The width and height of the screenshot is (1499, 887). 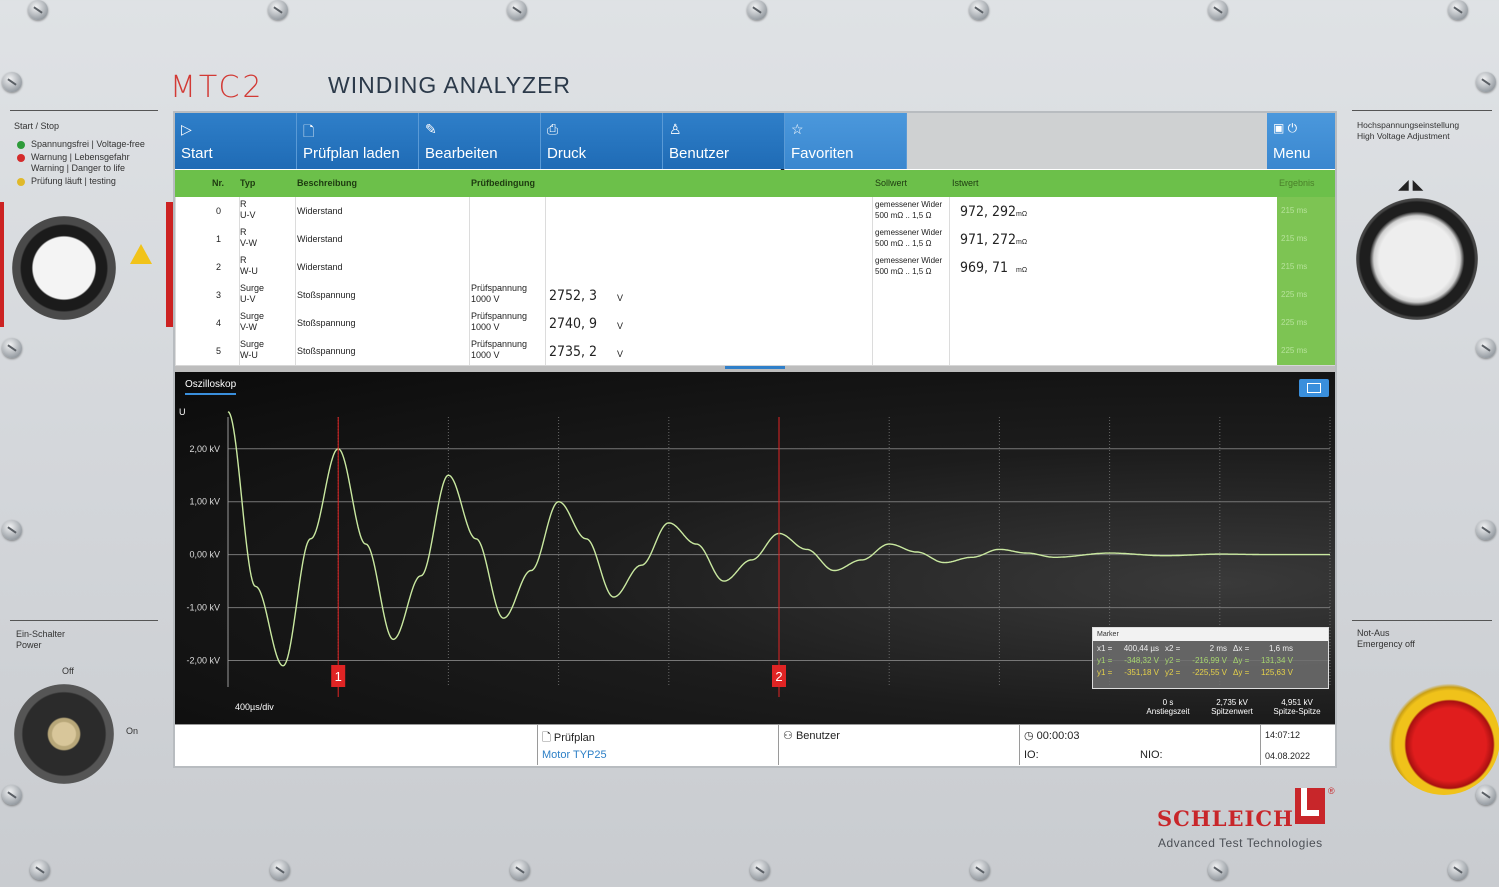 What do you see at coordinates (186, 129) in the screenshot?
I see `play-icon: ▷` at bounding box center [186, 129].